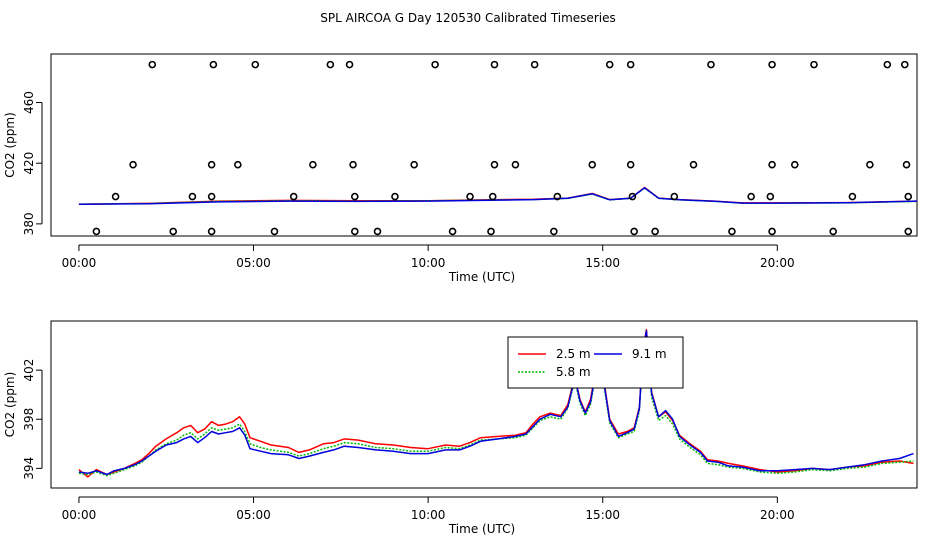 The height and width of the screenshot is (540, 936). What do you see at coordinates (29, 102) in the screenshot?
I see `y-tick-label: 460` at bounding box center [29, 102].